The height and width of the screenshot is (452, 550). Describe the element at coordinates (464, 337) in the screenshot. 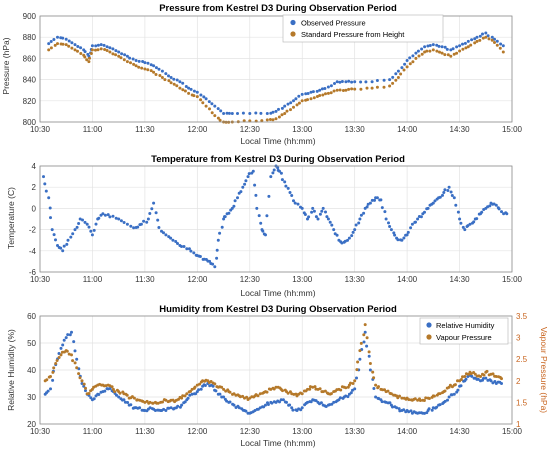

I see `legend-label-vapour: Vapour Pressure` at that location.